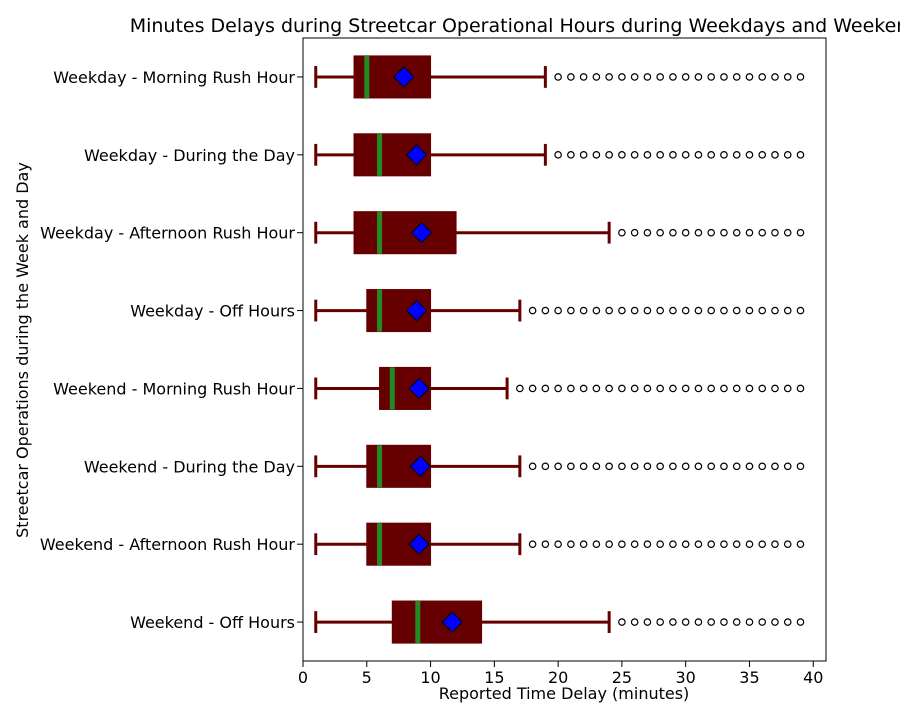  Describe the element at coordinates (189, 466) in the screenshot. I see `y-tick-label: Weekend - During the Day` at that location.